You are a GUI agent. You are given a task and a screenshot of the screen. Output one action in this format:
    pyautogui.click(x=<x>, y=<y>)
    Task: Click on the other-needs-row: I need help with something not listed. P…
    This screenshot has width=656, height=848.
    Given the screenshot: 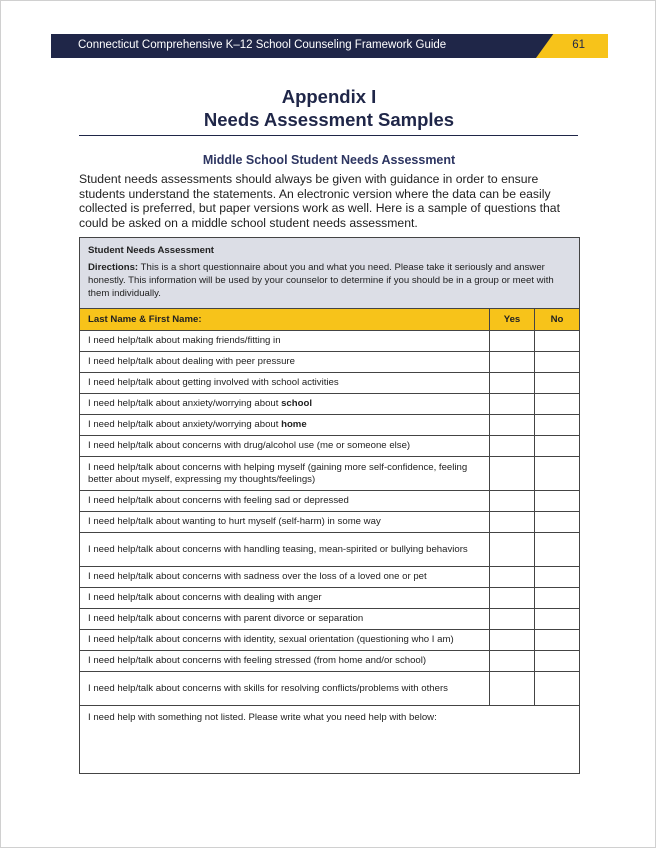 What is the action you would take?
    pyautogui.click(x=329, y=739)
    